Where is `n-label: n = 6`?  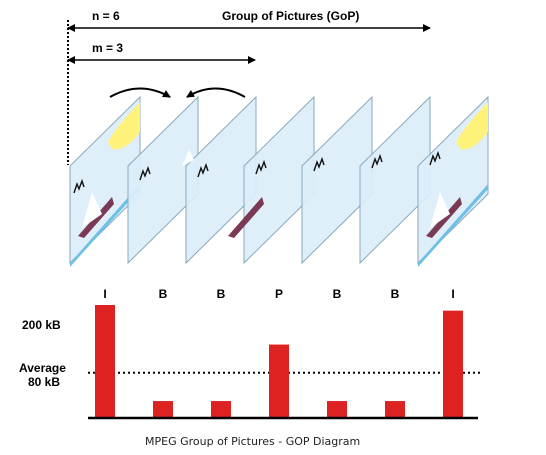 n-label: n = 6 is located at coordinates (106, 16).